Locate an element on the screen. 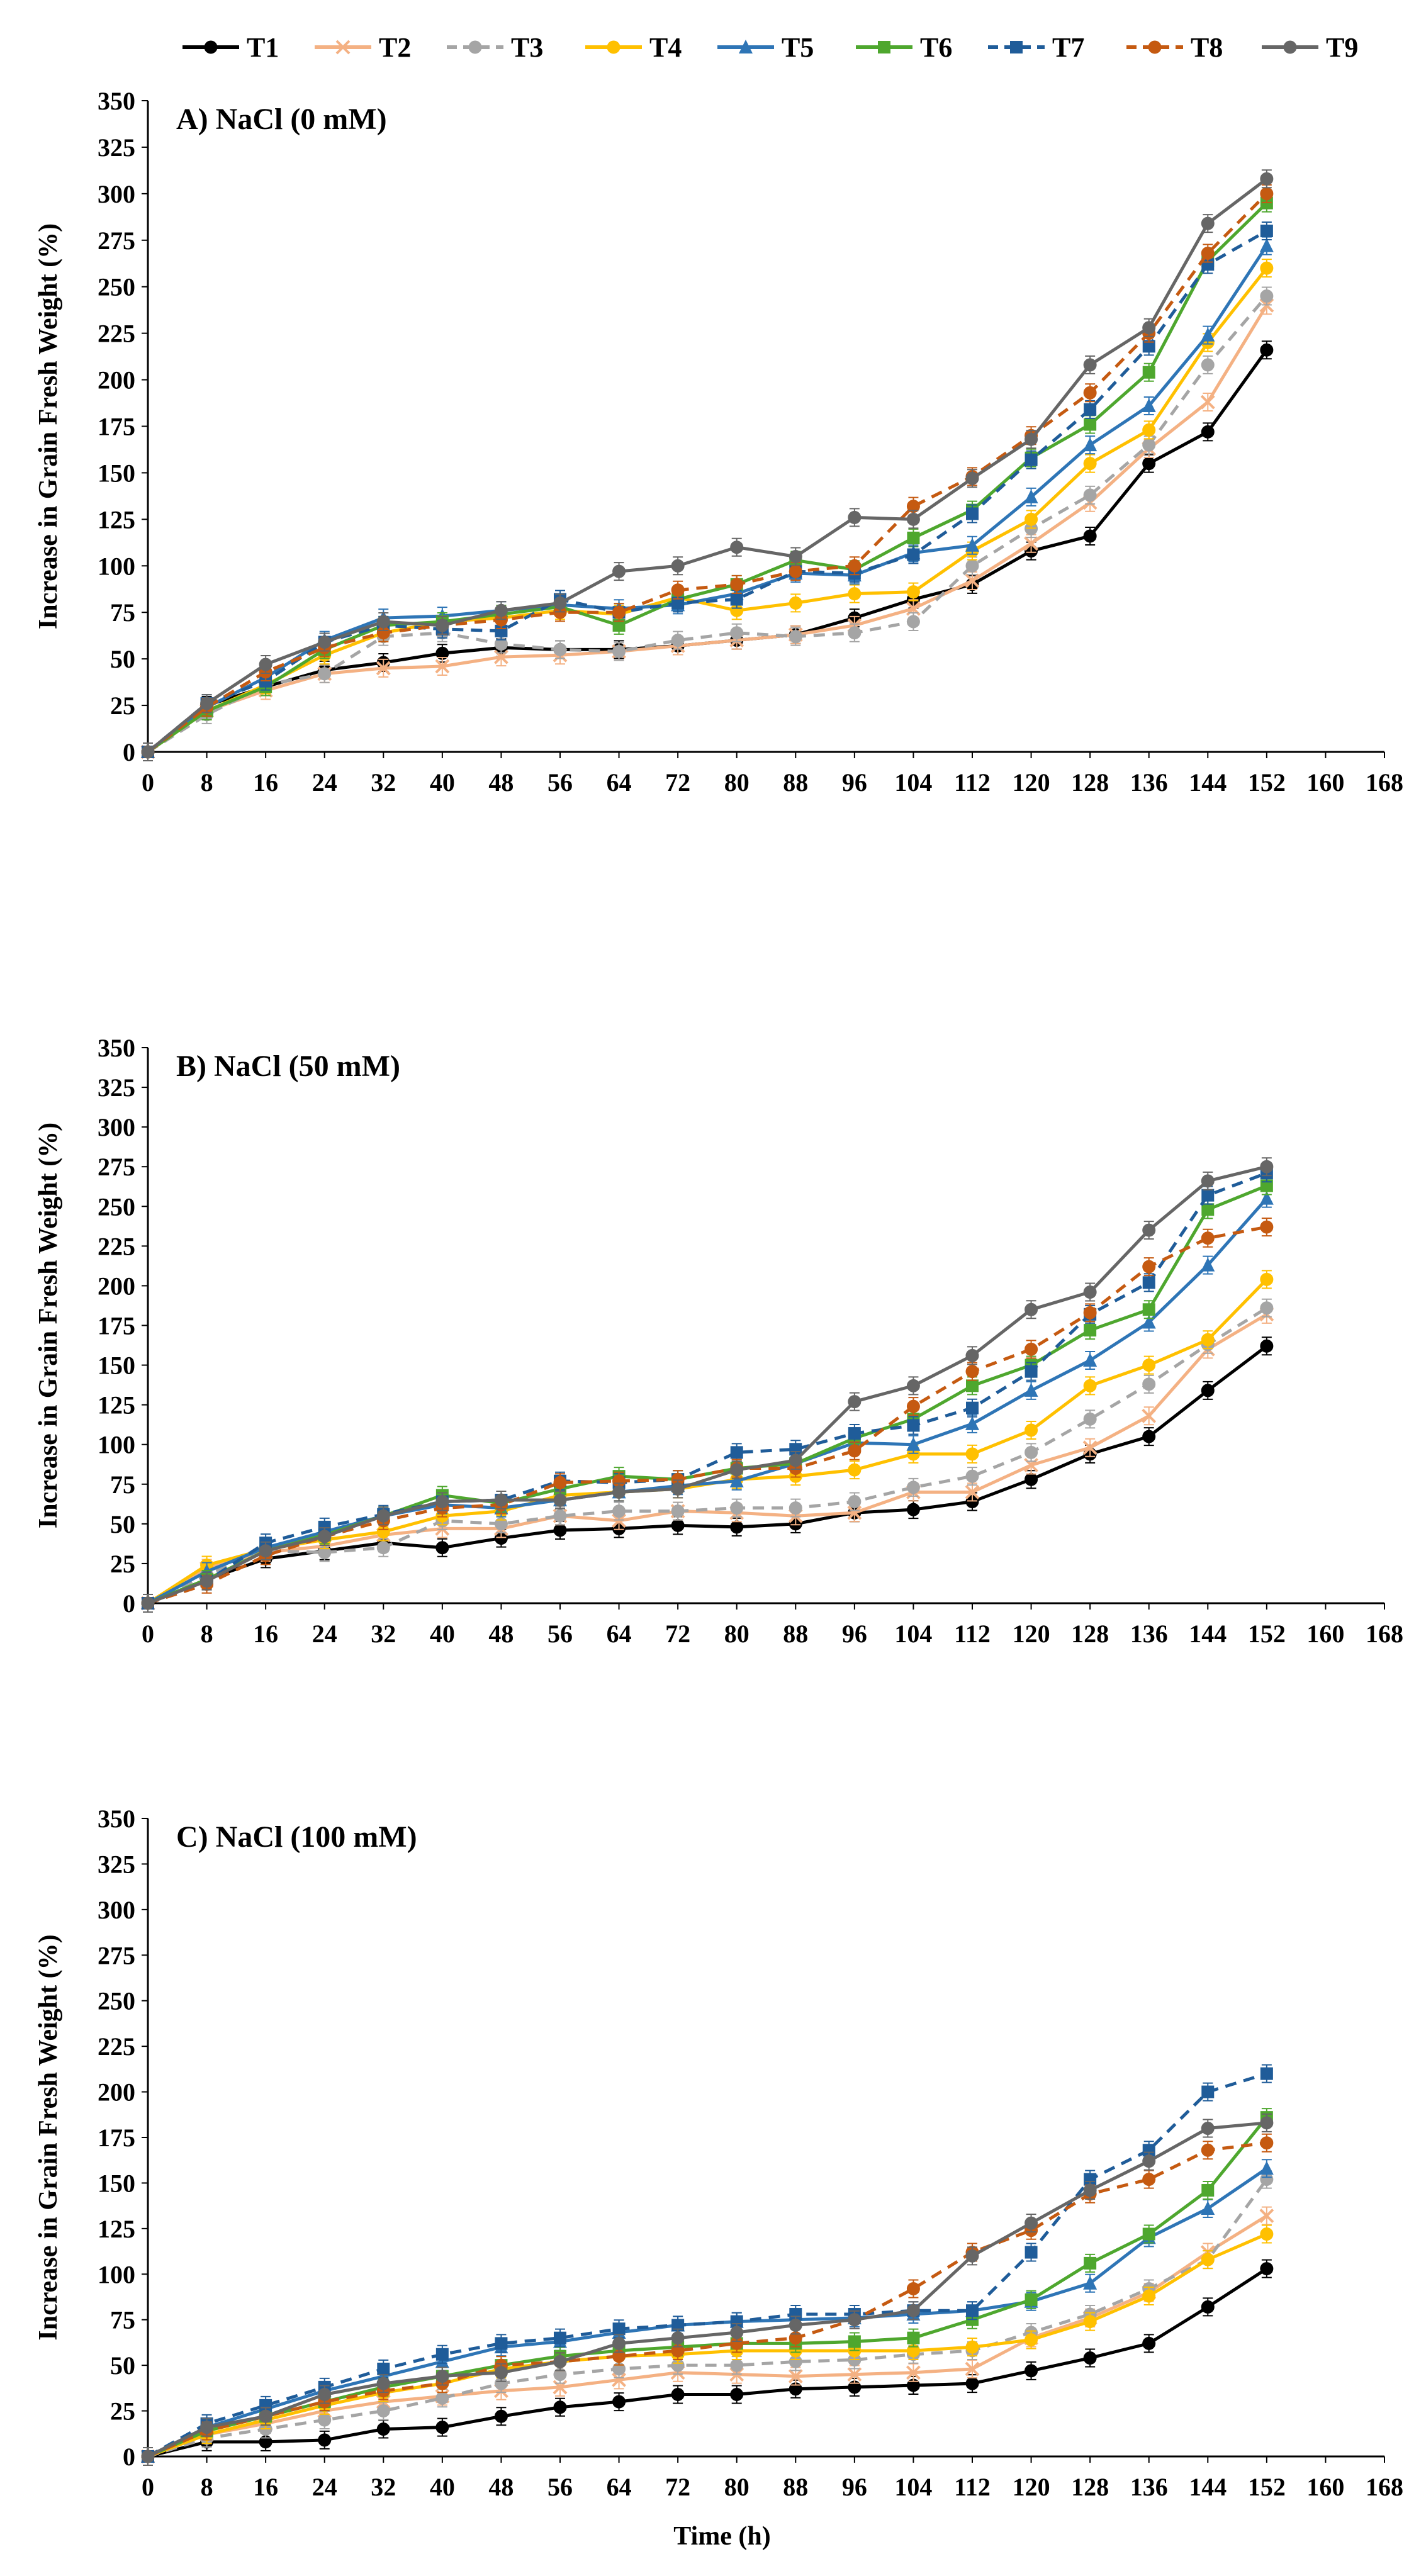  y-tick-label: 300 is located at coordinates (116, 1910).